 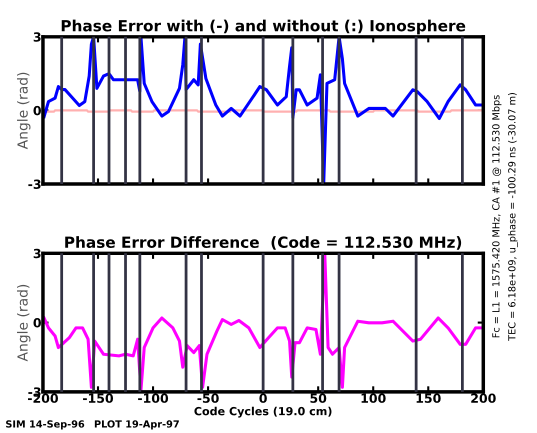 I want to click on text: Fc = L1 = 1575.420 MHz, CA #1 @ 112.530 Mbps, so click(x=497, y=216).